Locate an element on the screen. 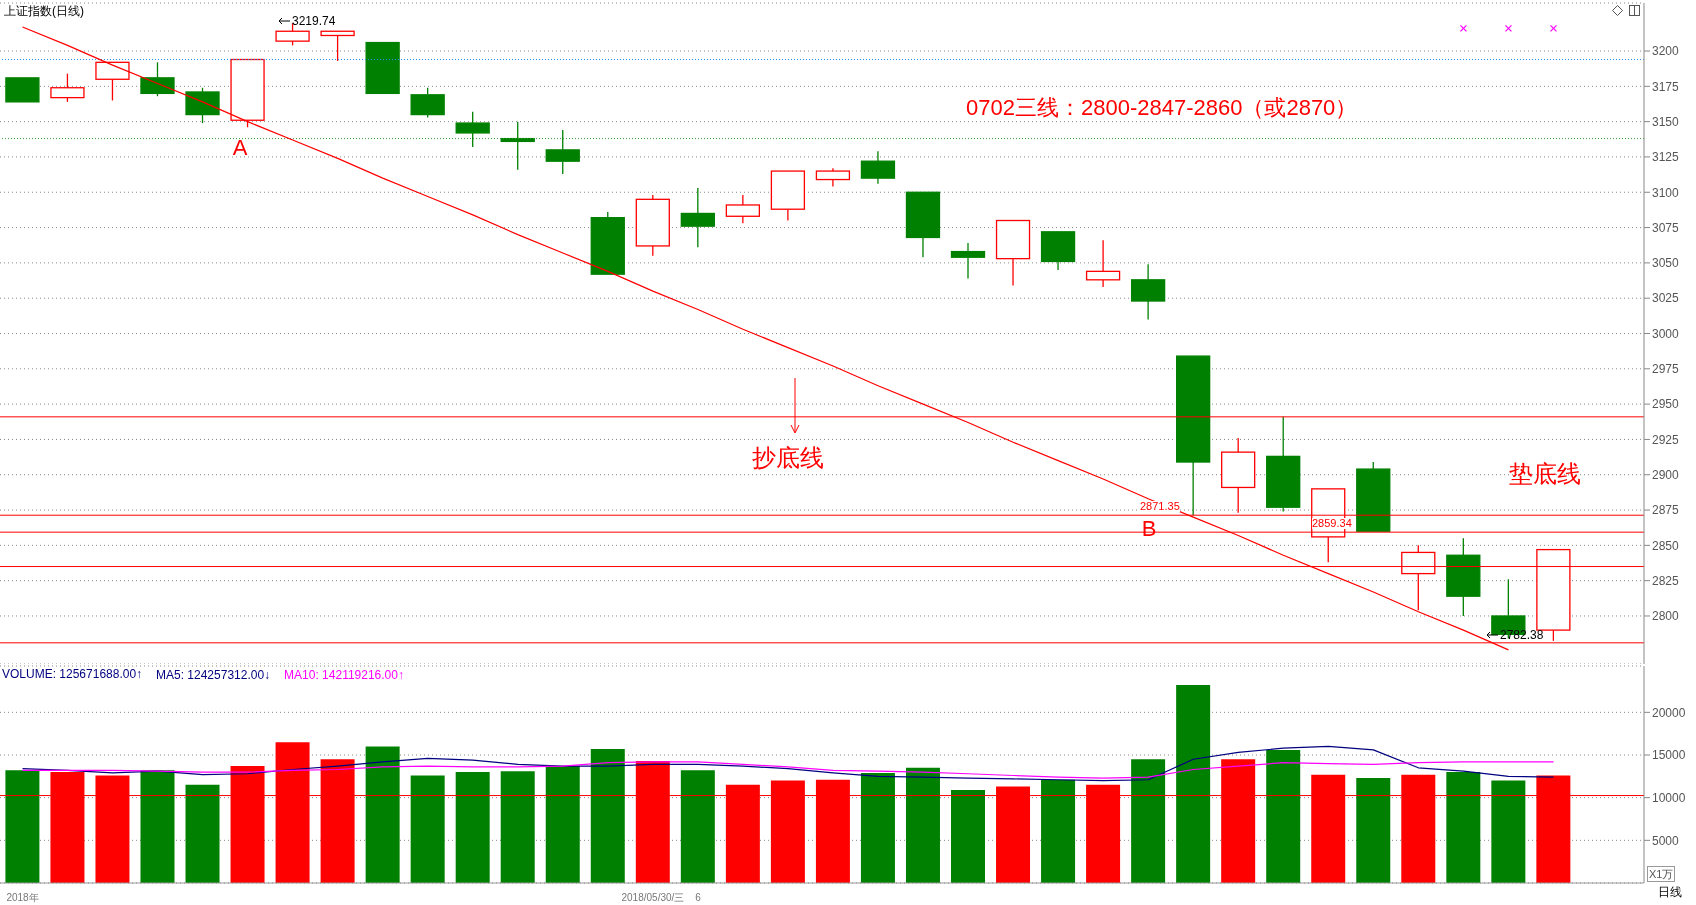 The width and height of the screenshot is (1696, 905). y-tick-label: 15000 is located at coordinates (1669, 755).